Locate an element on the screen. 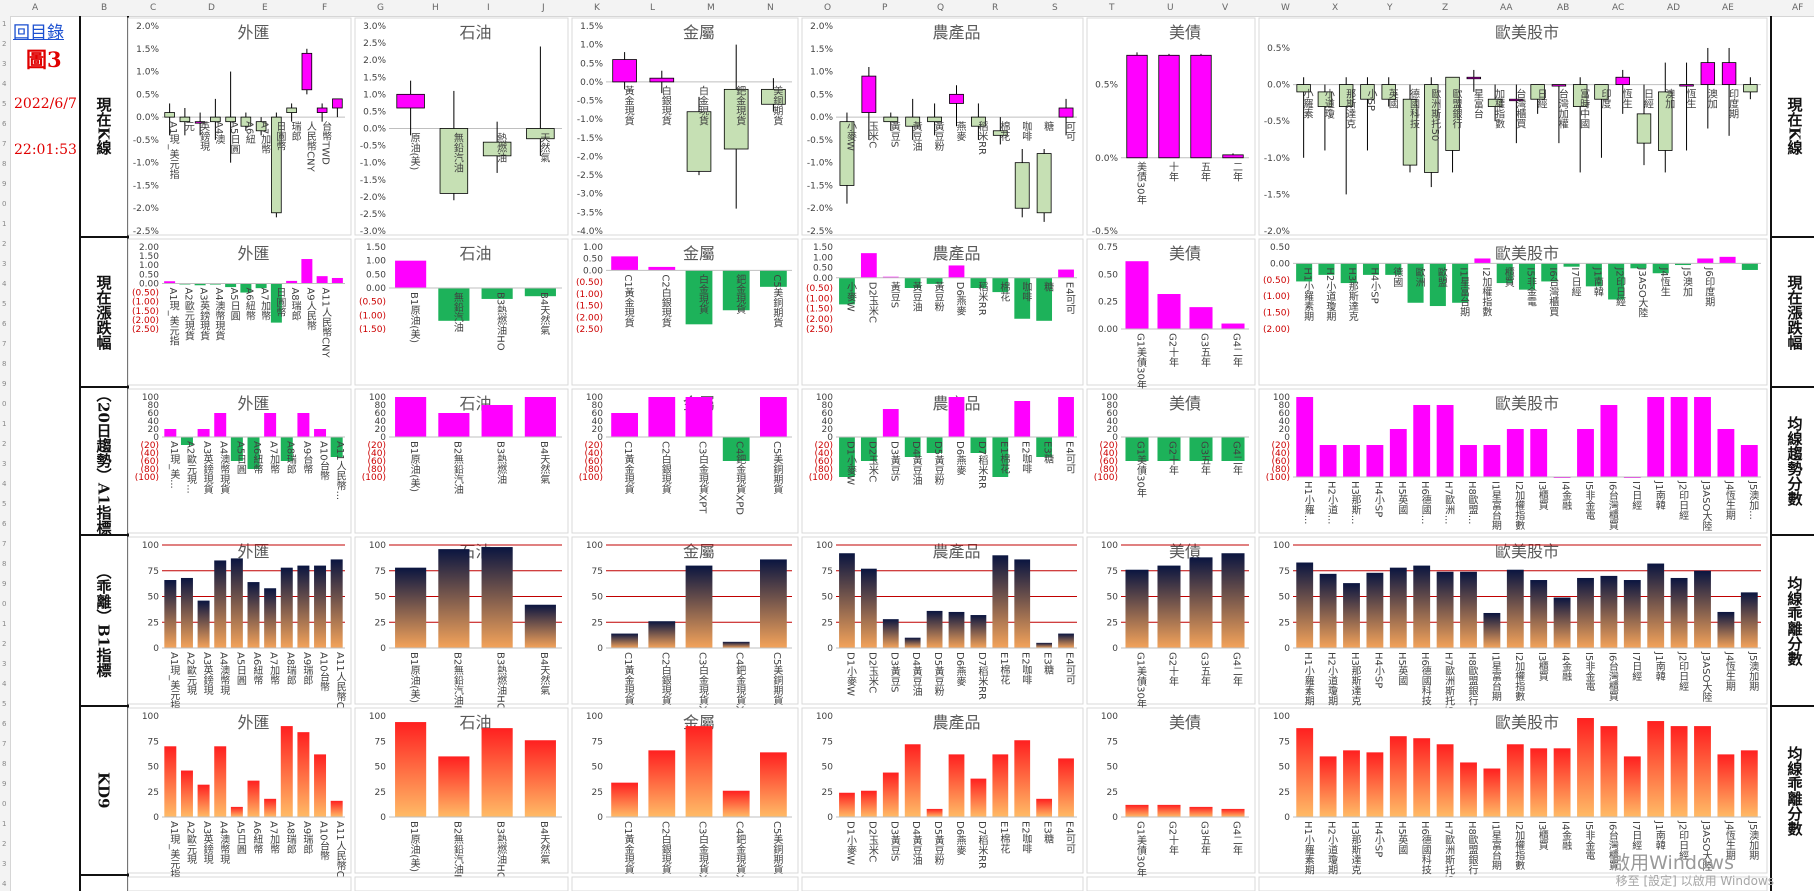 This screenshot has height=891, width=1814. x-tick-label: A5日圓 is located at coordinates (240, 458).